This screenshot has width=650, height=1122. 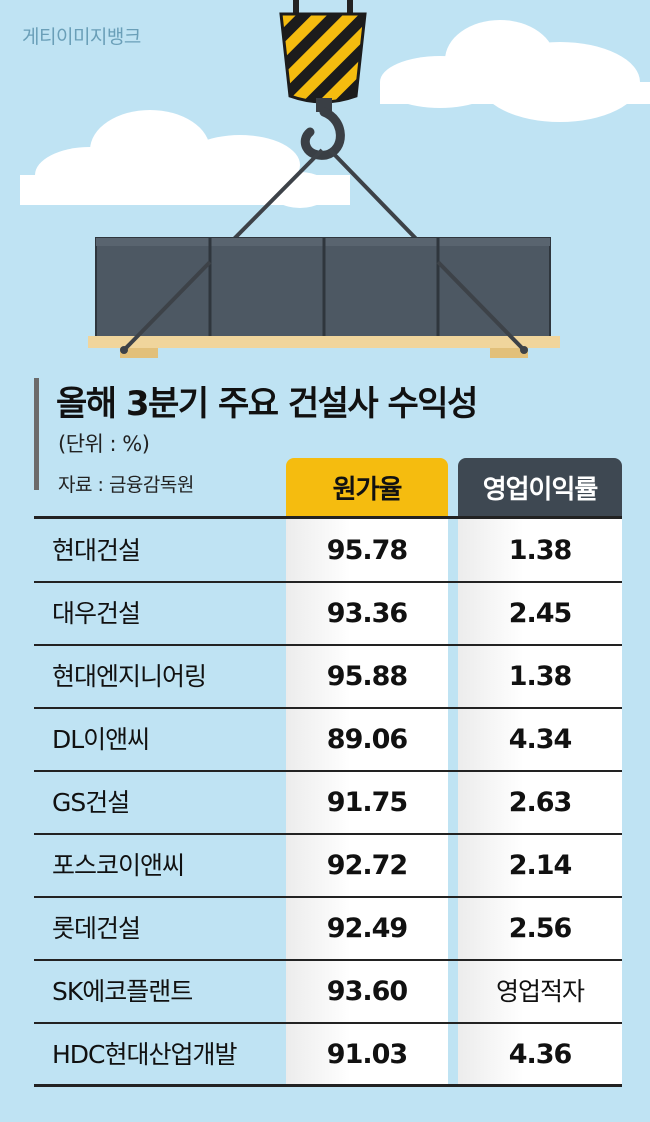 I want to click on table-row: DL이앤씨 89.06 4.34, so click(x=328, y=739).